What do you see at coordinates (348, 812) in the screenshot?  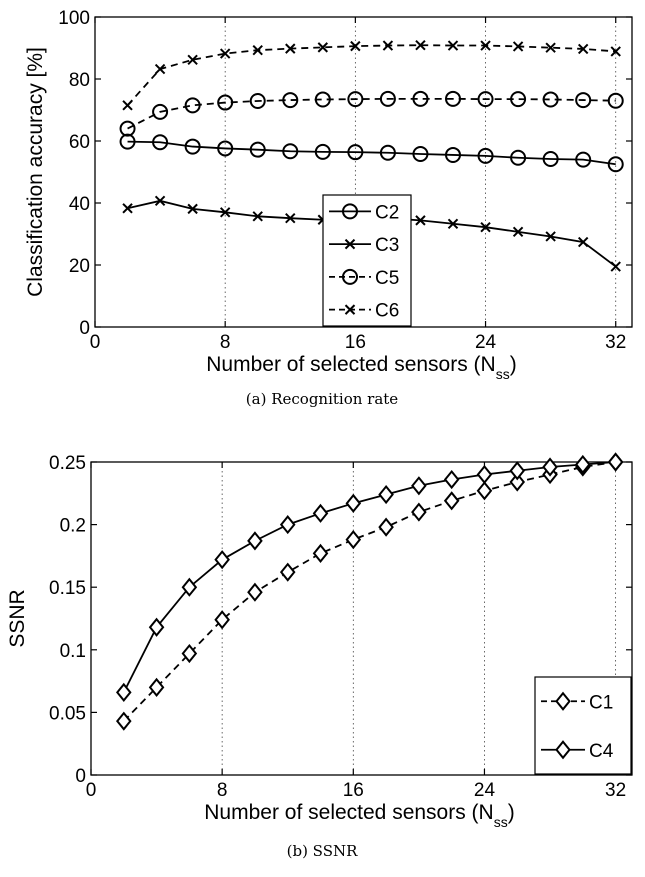 I see `x-axis-label-main: Number of selected sensors (N` at bounding box center [348, 812].